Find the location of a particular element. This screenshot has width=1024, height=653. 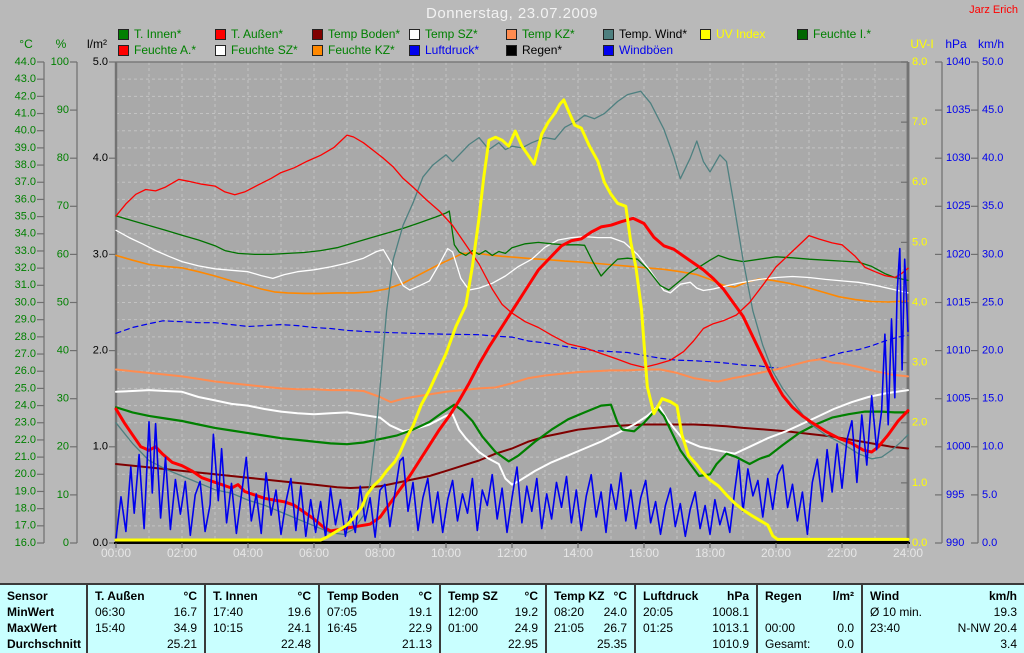

svg-text: 02:00 is located at coordinates (182, 553).